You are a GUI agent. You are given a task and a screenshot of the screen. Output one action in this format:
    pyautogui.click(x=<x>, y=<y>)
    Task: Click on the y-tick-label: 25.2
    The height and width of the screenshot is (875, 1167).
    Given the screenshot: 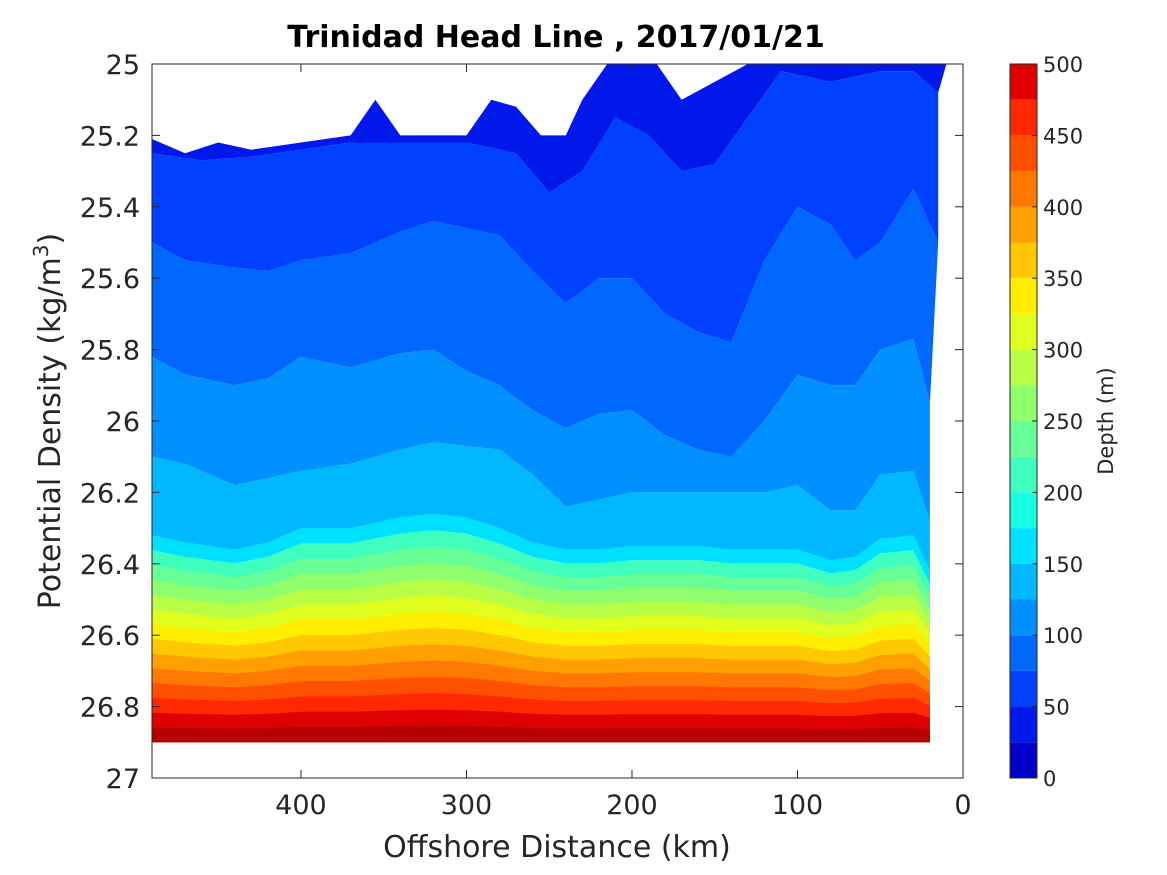 What is the action you would take?
    pyautogui.click(x=110, y=136)
    